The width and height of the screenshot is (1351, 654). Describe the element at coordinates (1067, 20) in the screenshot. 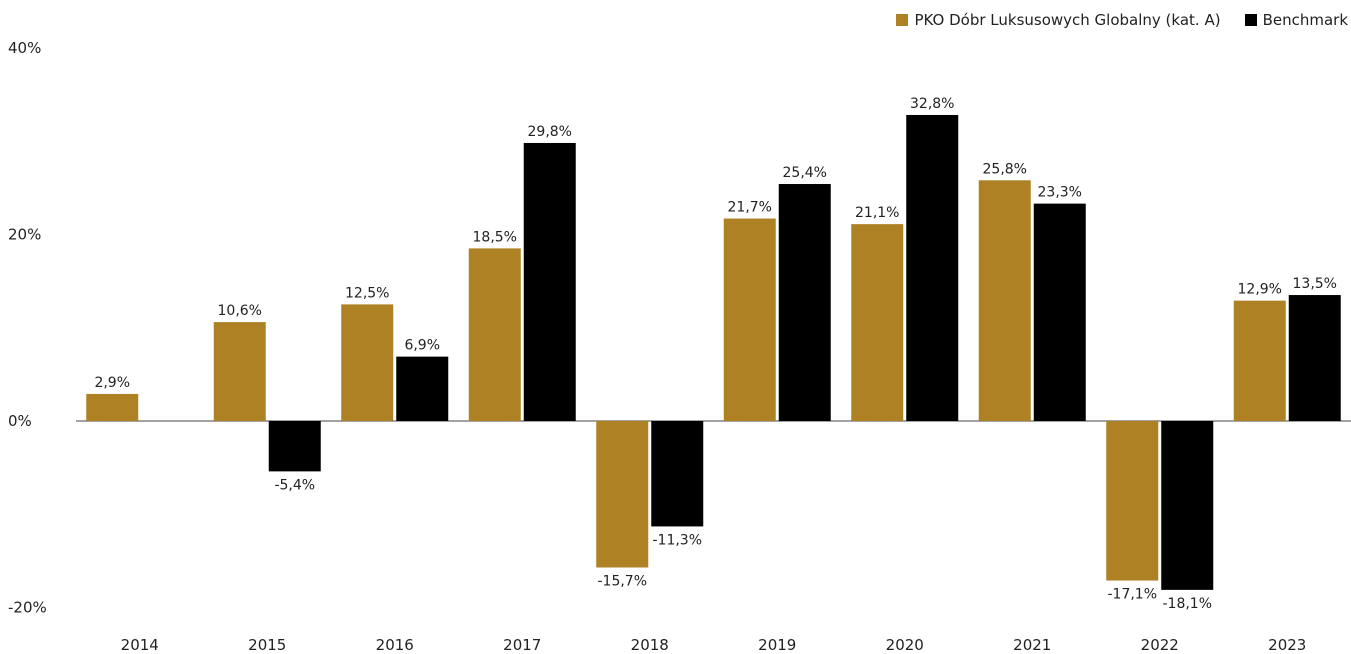

I see `legend-label-fund: PKO Dóbr Luksusowych Globalny (kat. A)` at that location.